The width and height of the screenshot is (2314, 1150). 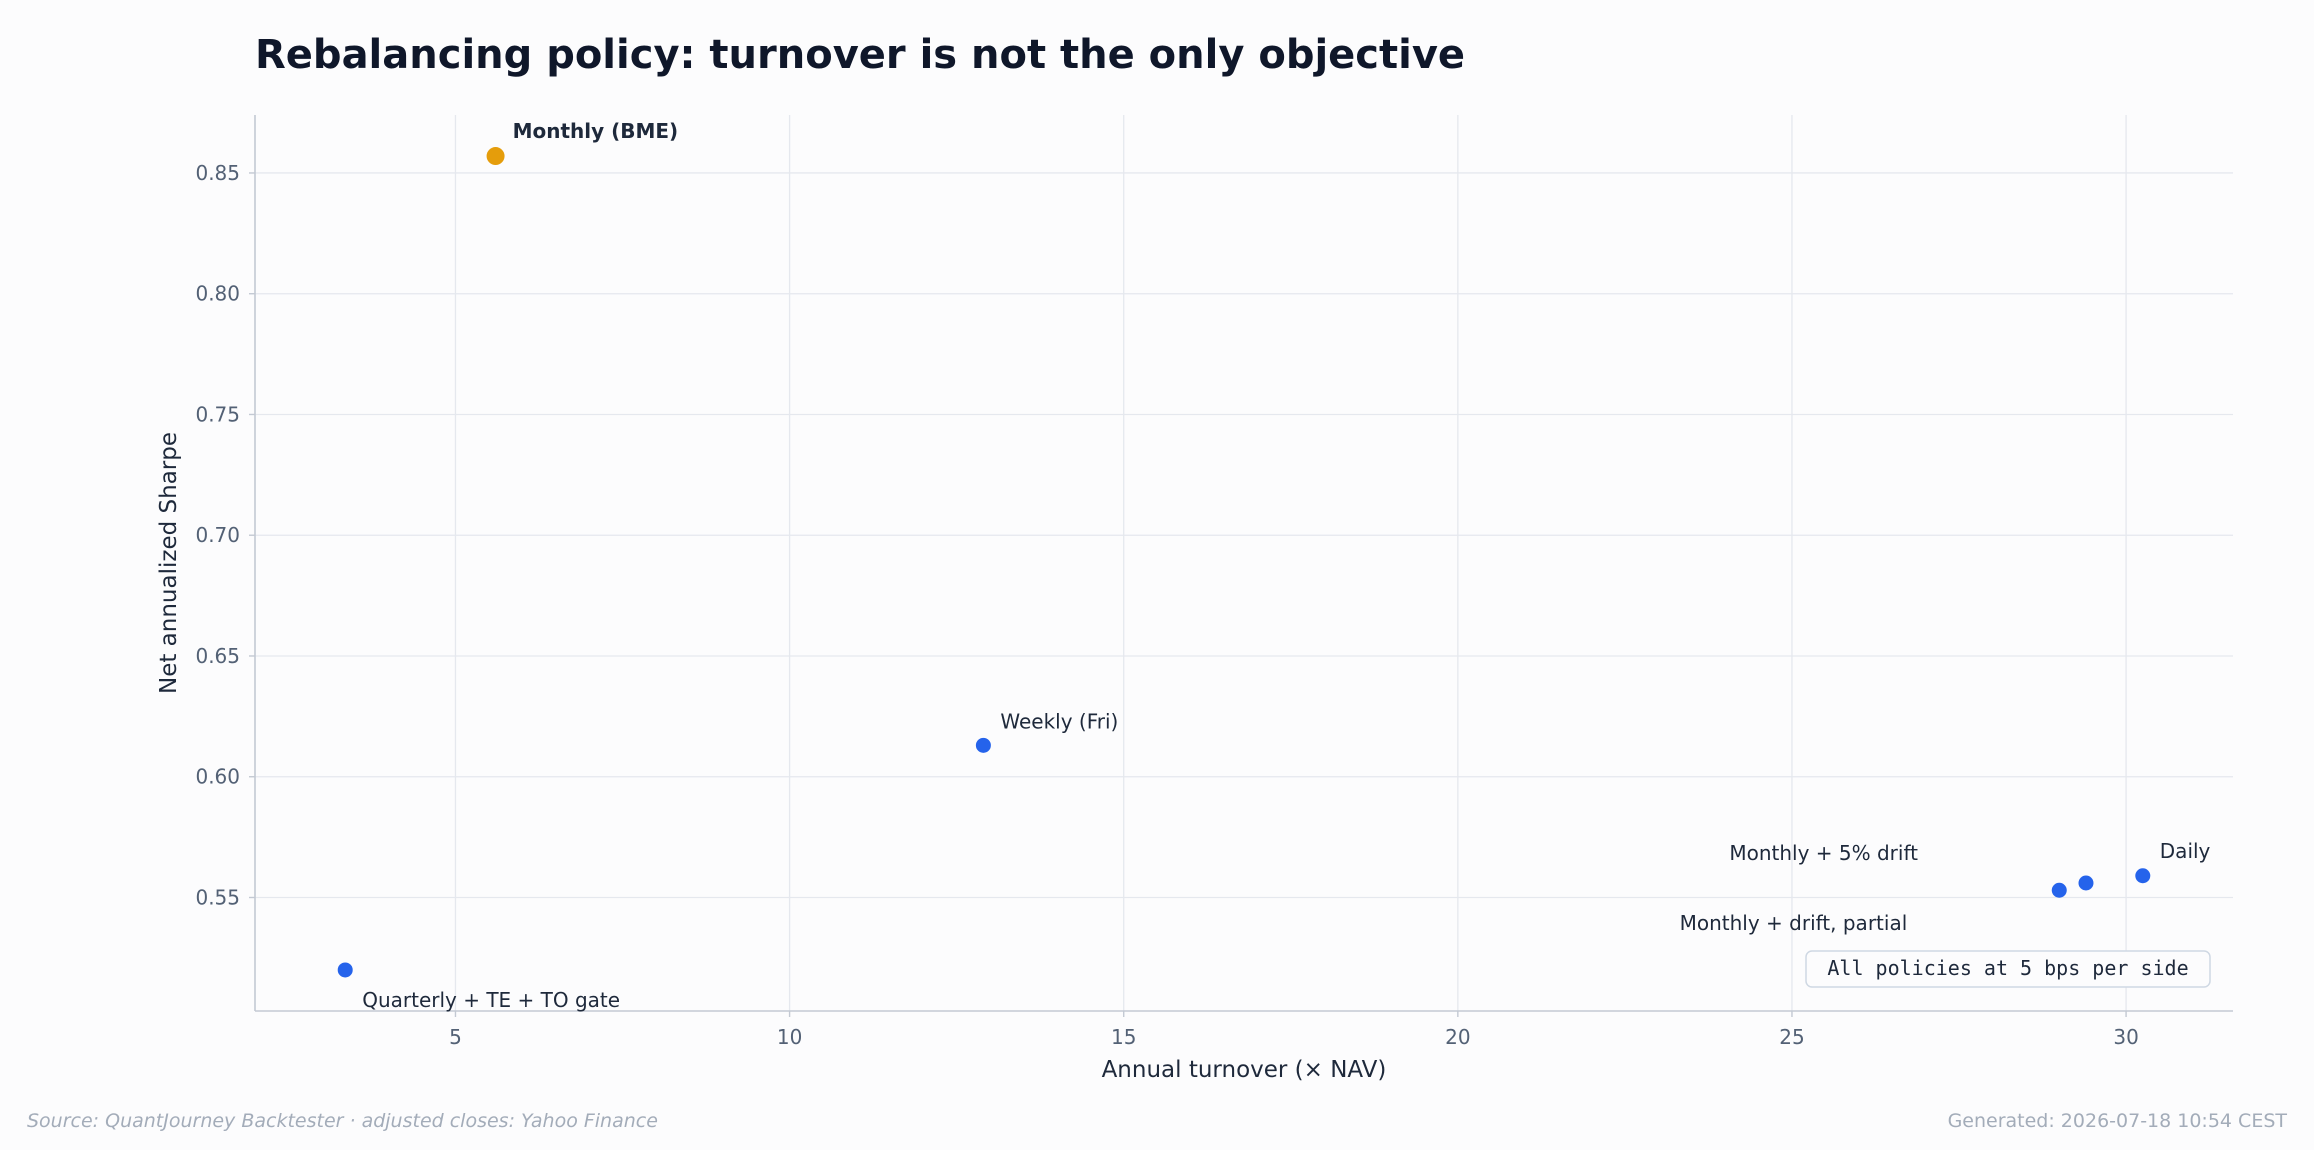 What do you see at coordinates (1791, 1037) in the screenshot?
I see `x-tick-label: 25` at bounding box center [1791, 1037].